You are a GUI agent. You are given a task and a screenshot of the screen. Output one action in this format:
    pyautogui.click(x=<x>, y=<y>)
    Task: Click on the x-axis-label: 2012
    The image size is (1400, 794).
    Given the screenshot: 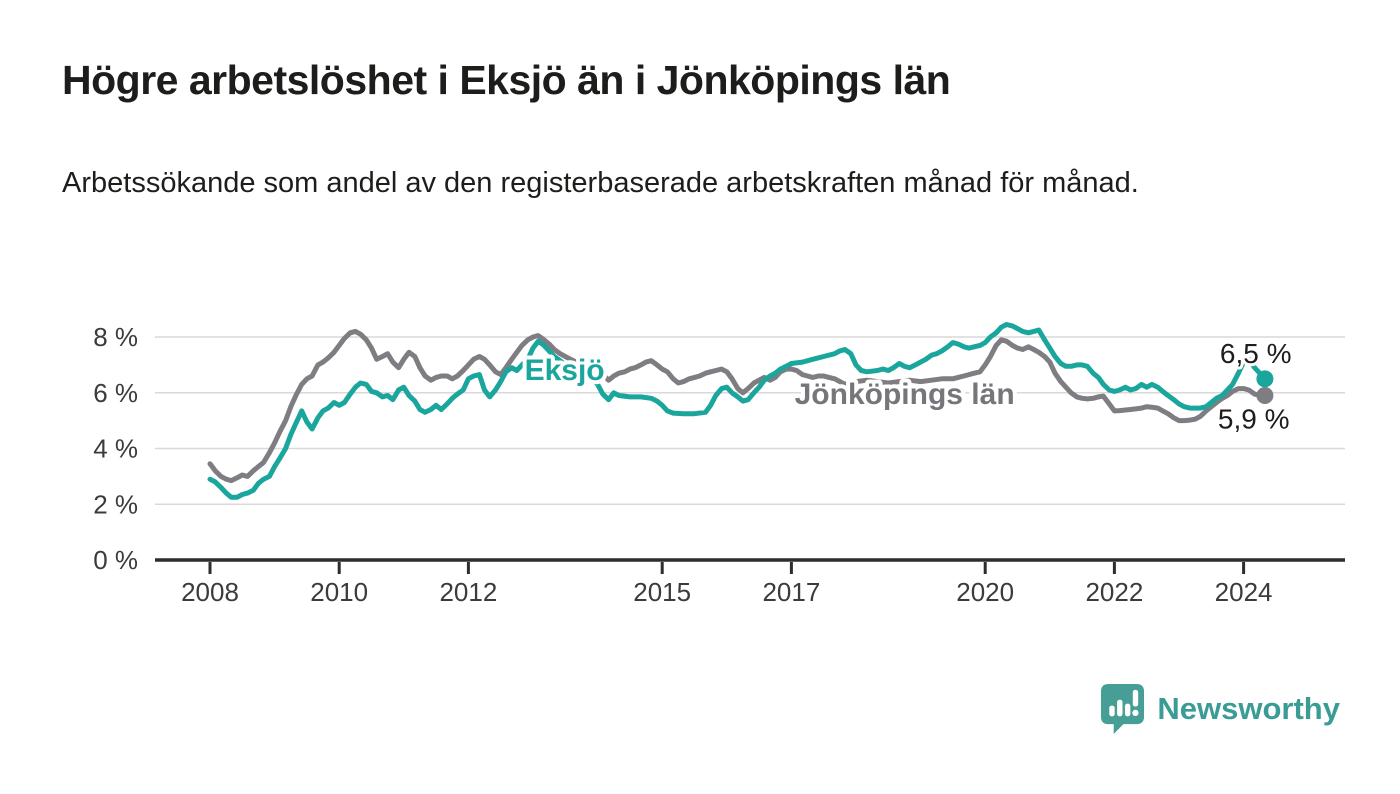 What is the action you would take?
    pyautogui.click(x=468, y=592)
    